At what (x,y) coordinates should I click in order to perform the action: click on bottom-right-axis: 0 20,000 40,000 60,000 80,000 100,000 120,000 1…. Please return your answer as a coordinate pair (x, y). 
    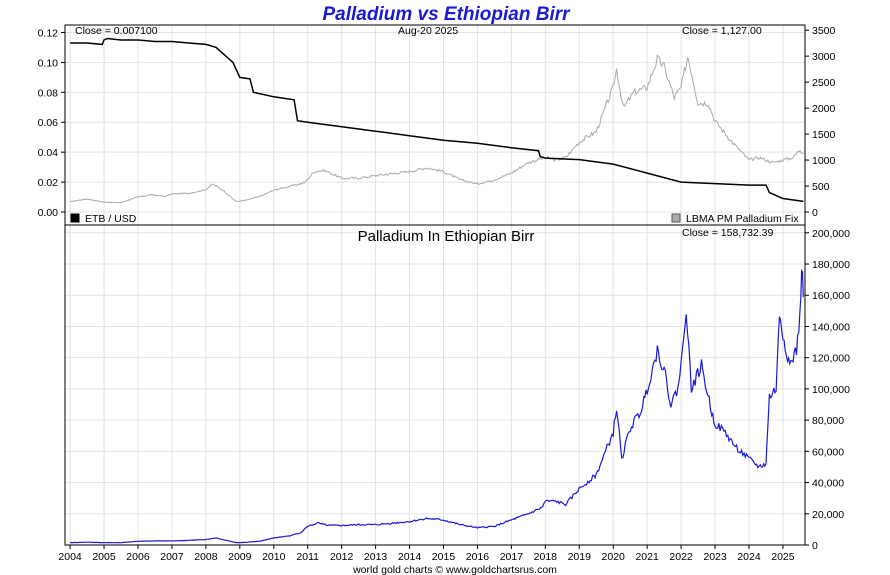
    Looking at the image, I should click on (827, 390).